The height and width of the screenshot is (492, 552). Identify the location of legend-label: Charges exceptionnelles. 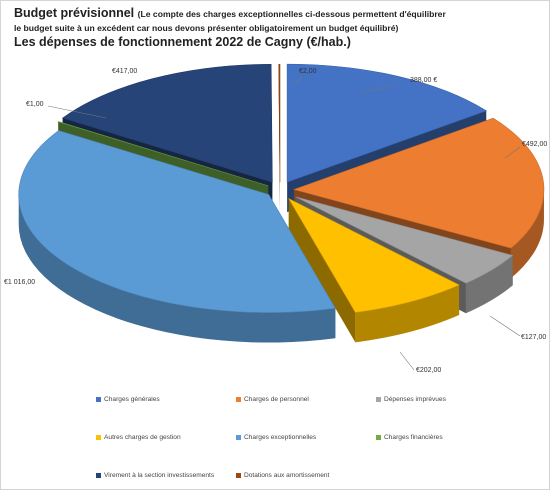
(280, 437).